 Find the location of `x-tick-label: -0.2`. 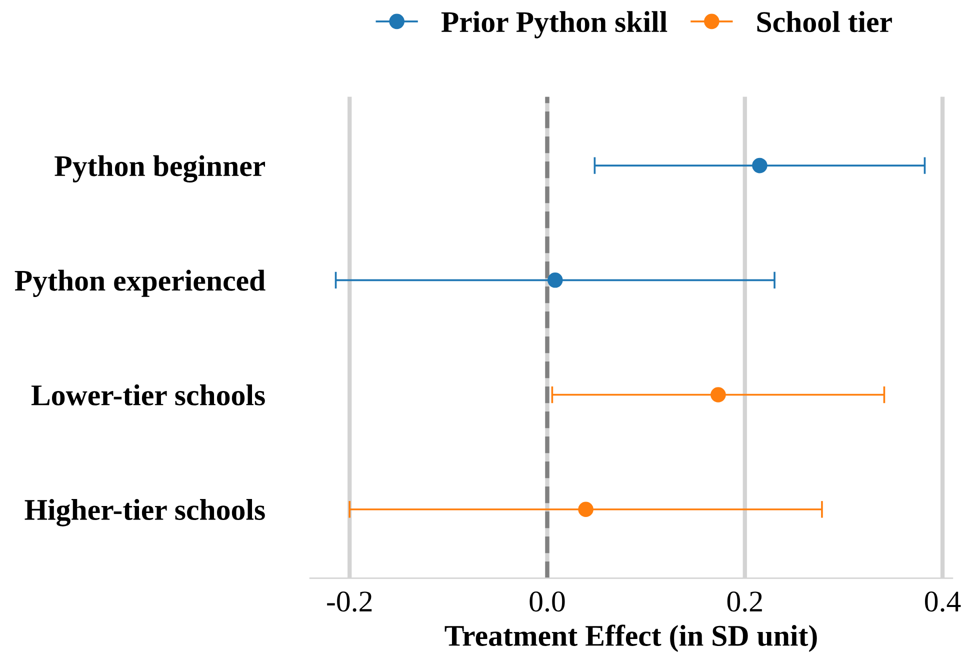

x-tick-label: -0.2 is located at coordinates (349, 602).